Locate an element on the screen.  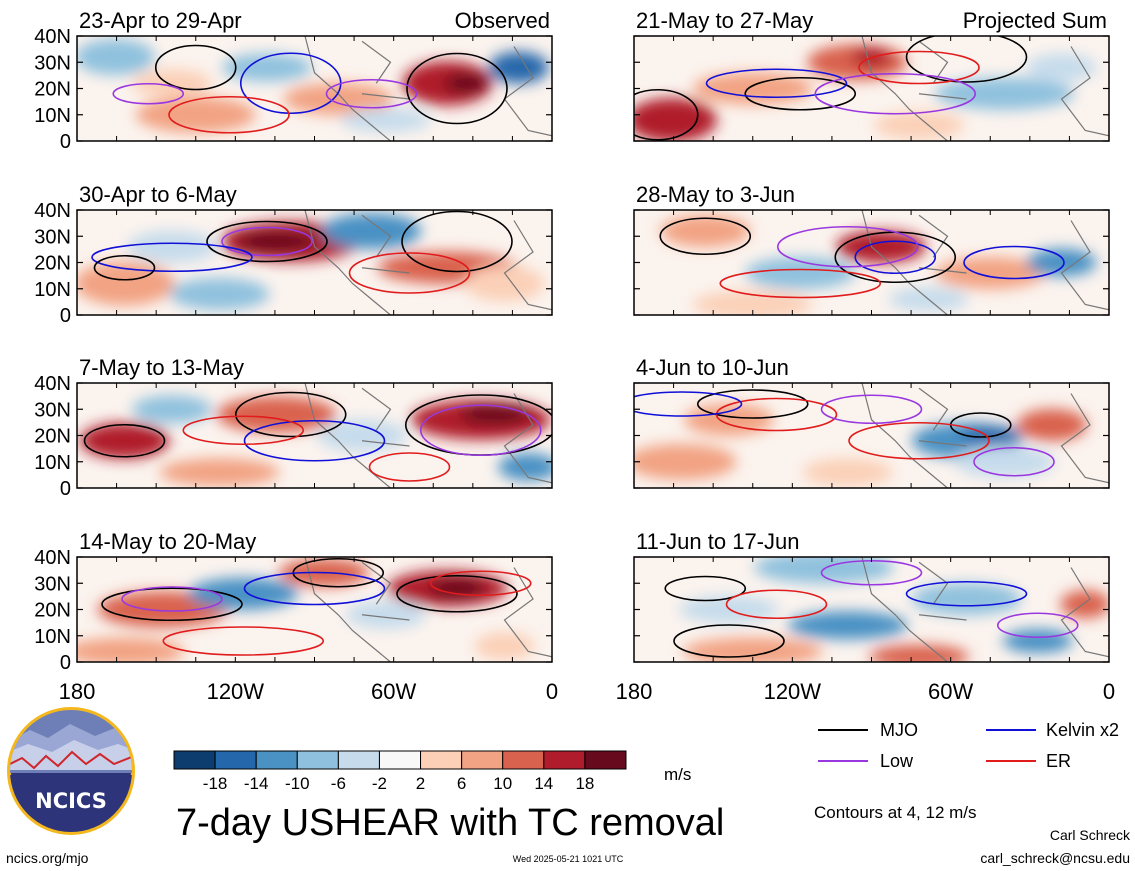
map-panel: 11-Jun to 17-Jun 180 120W 60W 0 is located at coordinates (865, 616).